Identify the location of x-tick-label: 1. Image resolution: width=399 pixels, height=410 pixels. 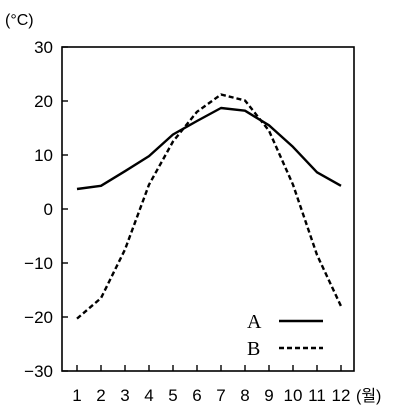
(76, 395).